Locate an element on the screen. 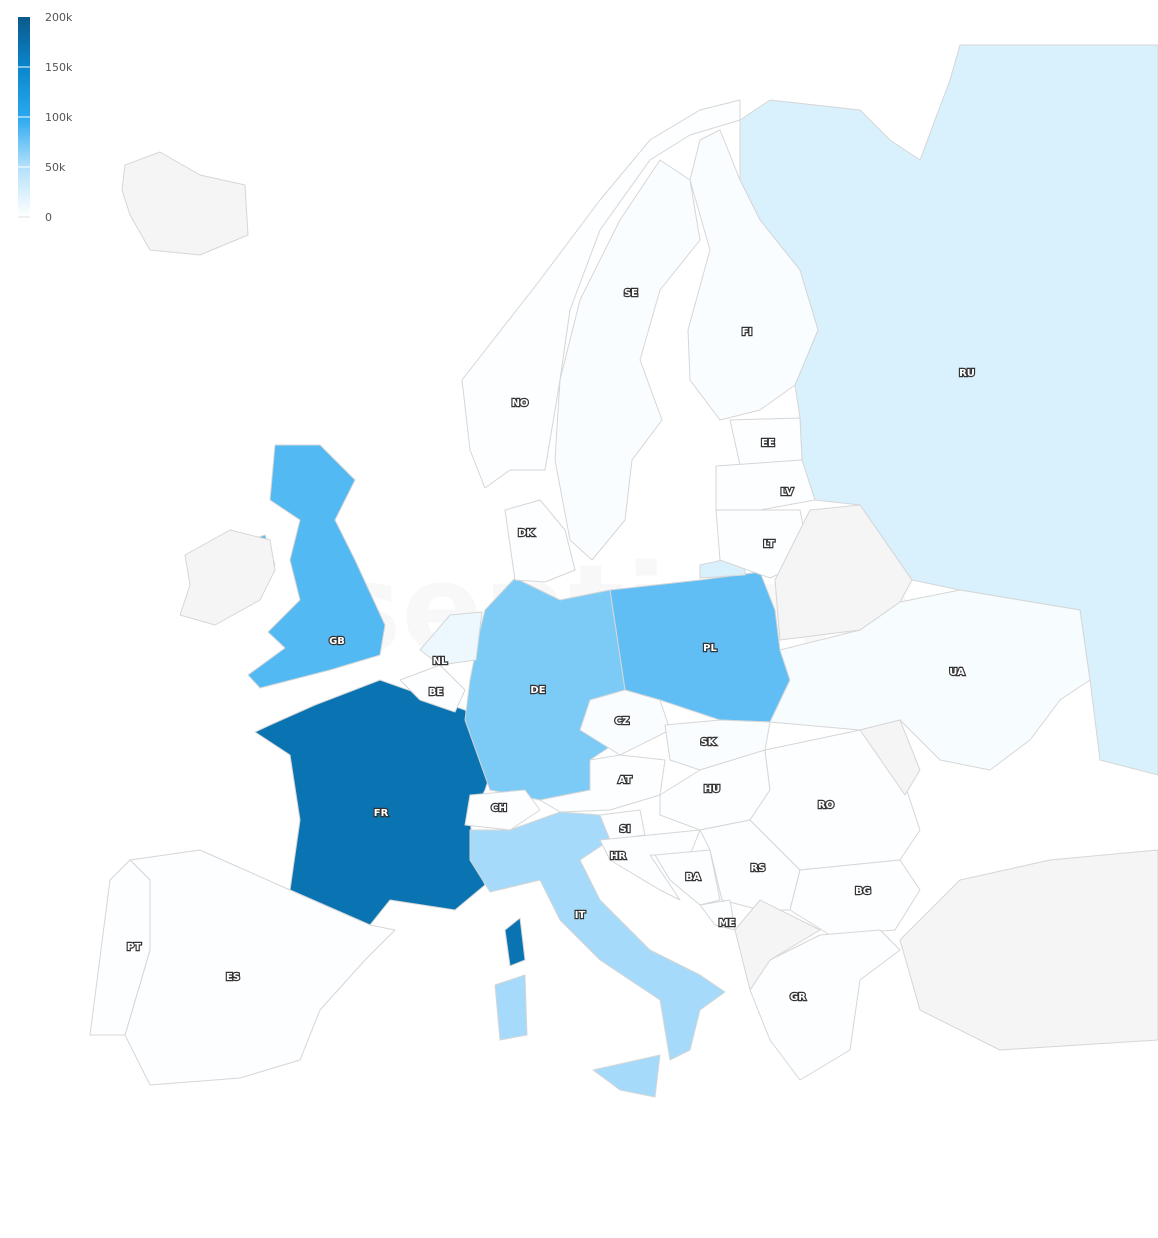 The image size is (1158, 1238). country-label: GB is located at coordinates (337, 641).